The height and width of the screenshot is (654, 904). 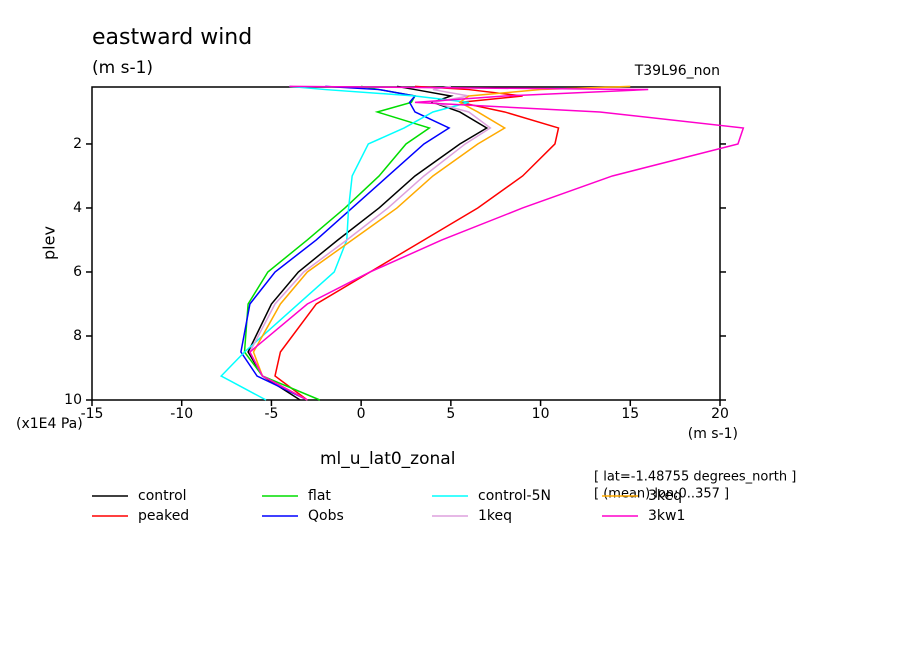 I want to click on y-tick-label: 2, so click(x=77, y=144).